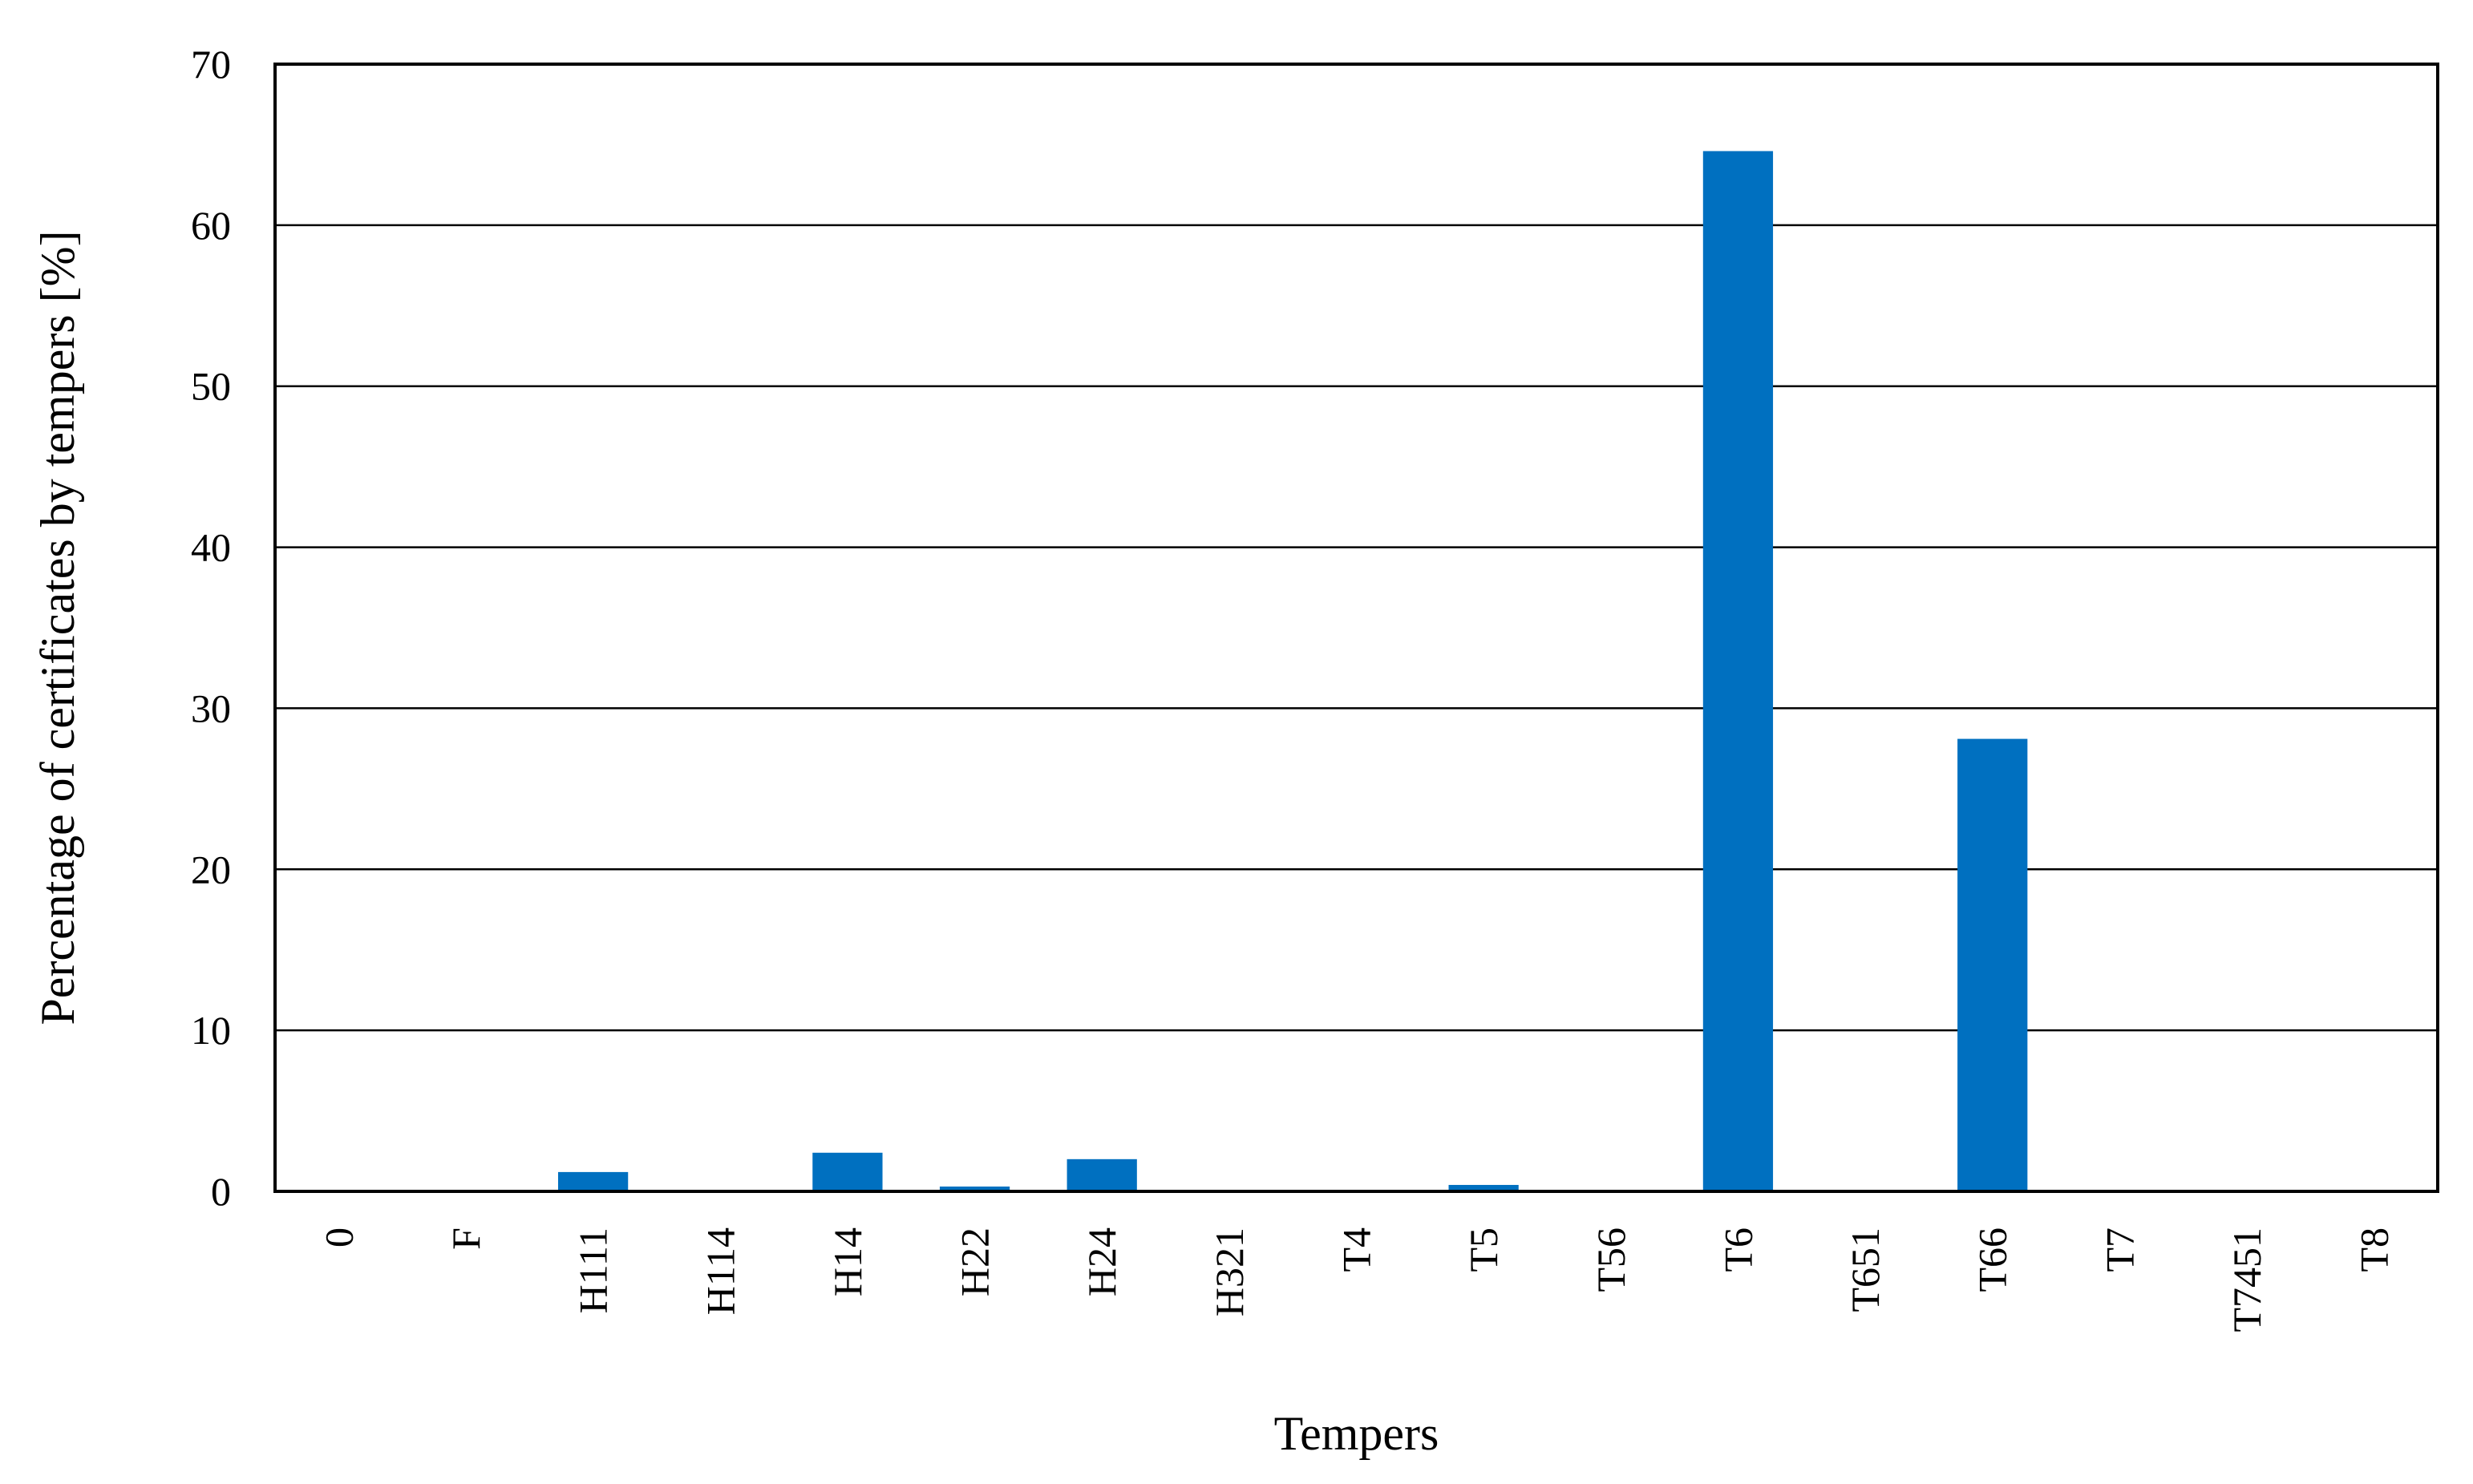 This screenshot has height=1484, width=2473. Describe the element at coordinates (211, 707) in the screenshot. I see `y-tick-label: 30` at that location.